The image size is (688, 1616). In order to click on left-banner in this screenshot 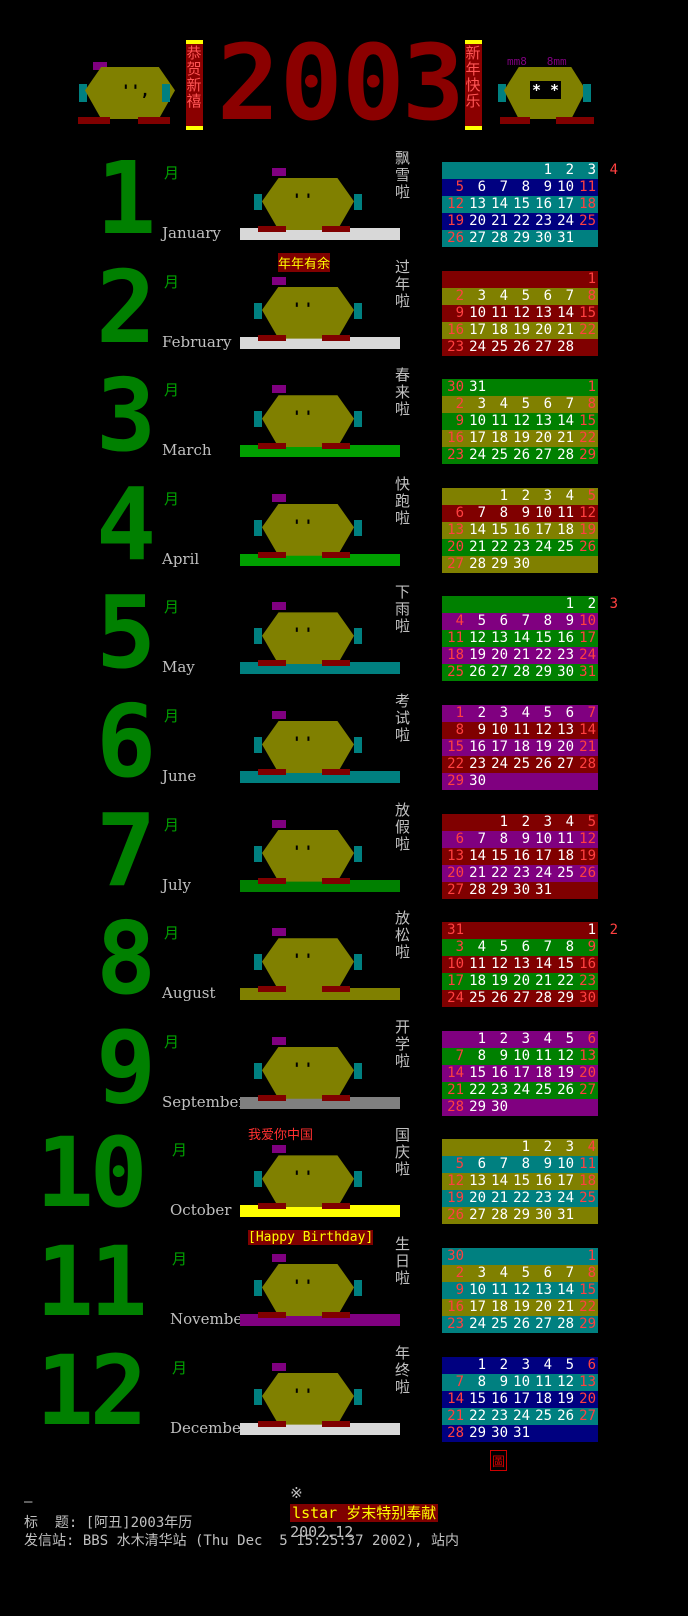, I will do `click(194, 85)`.